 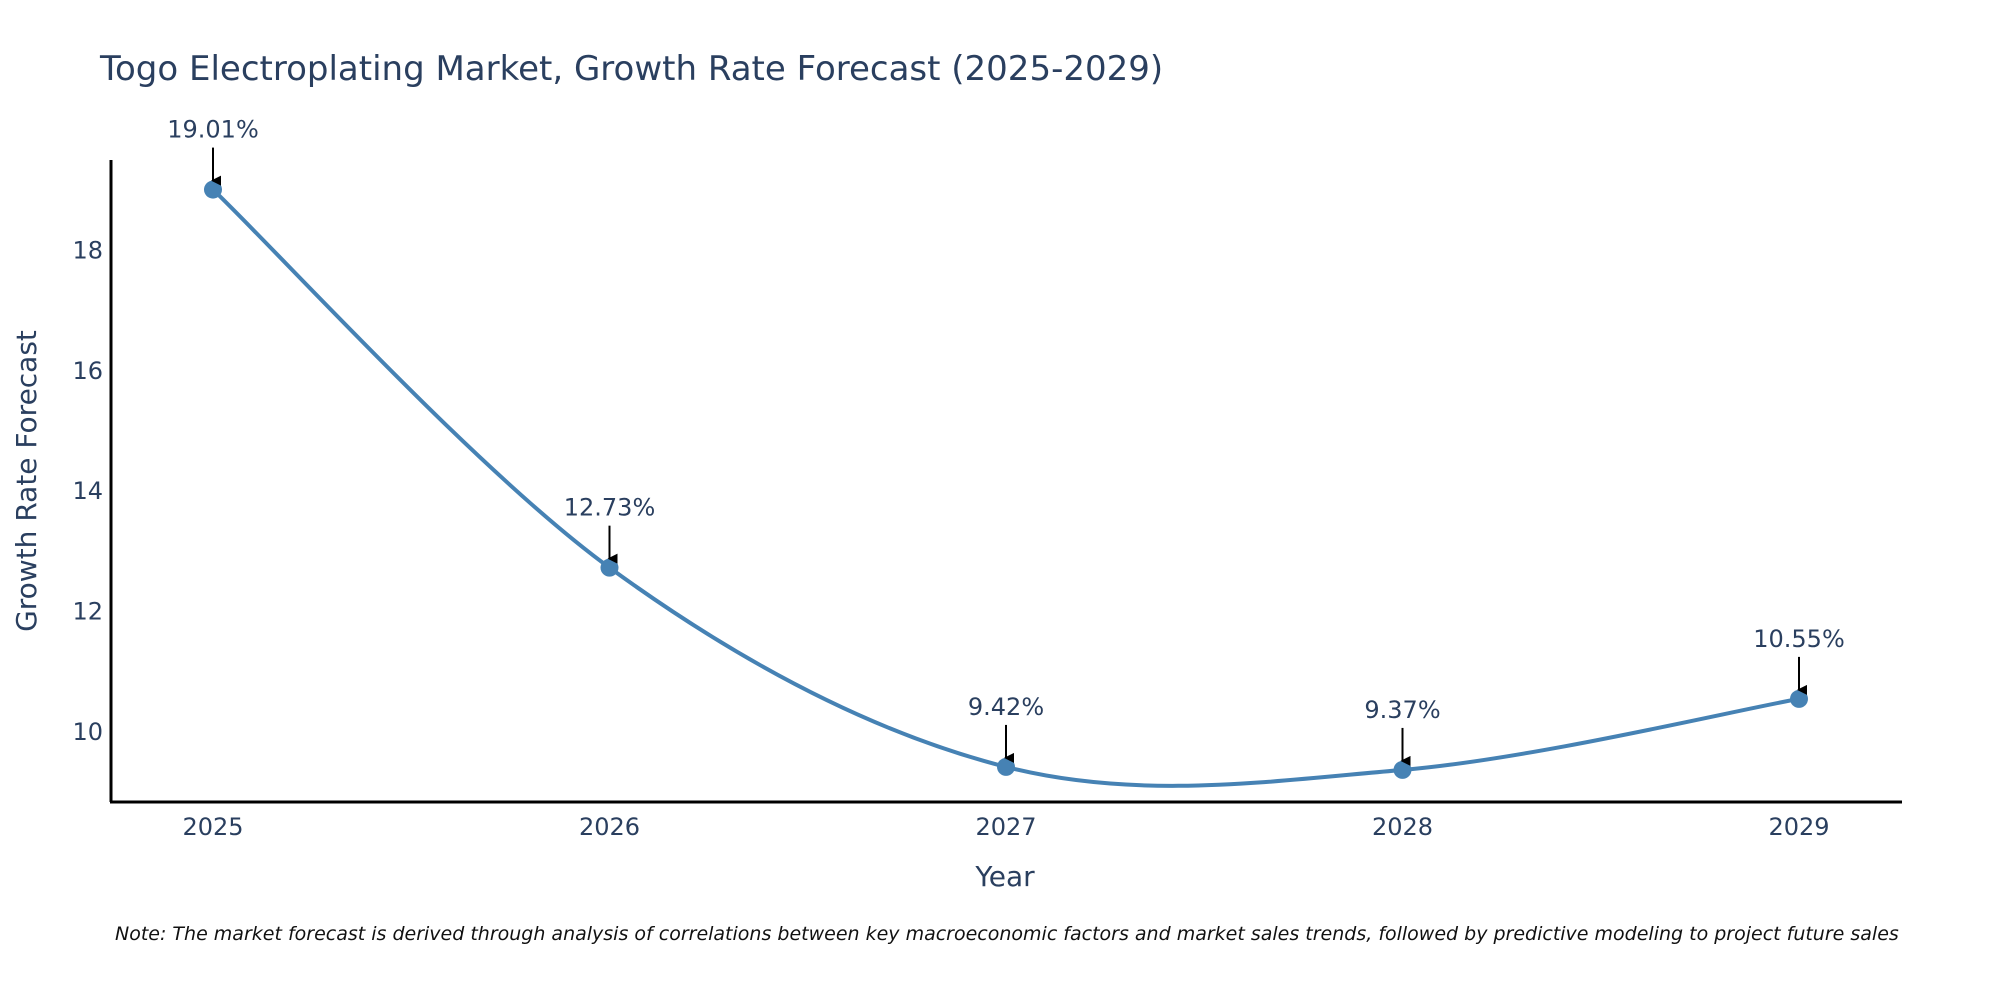 What do you see at coordinates (610, 508) in the screenshot?
I see `data-label: 12.73%` at bounding box center [610, 508].